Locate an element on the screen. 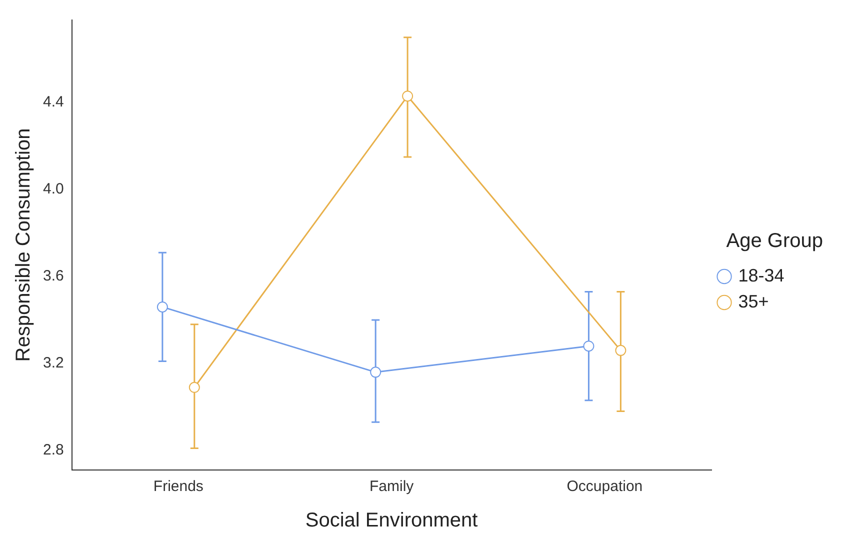 This screenshot has width=850, height=545. legend-label: 18-34 is located at coordinates (761, 275).